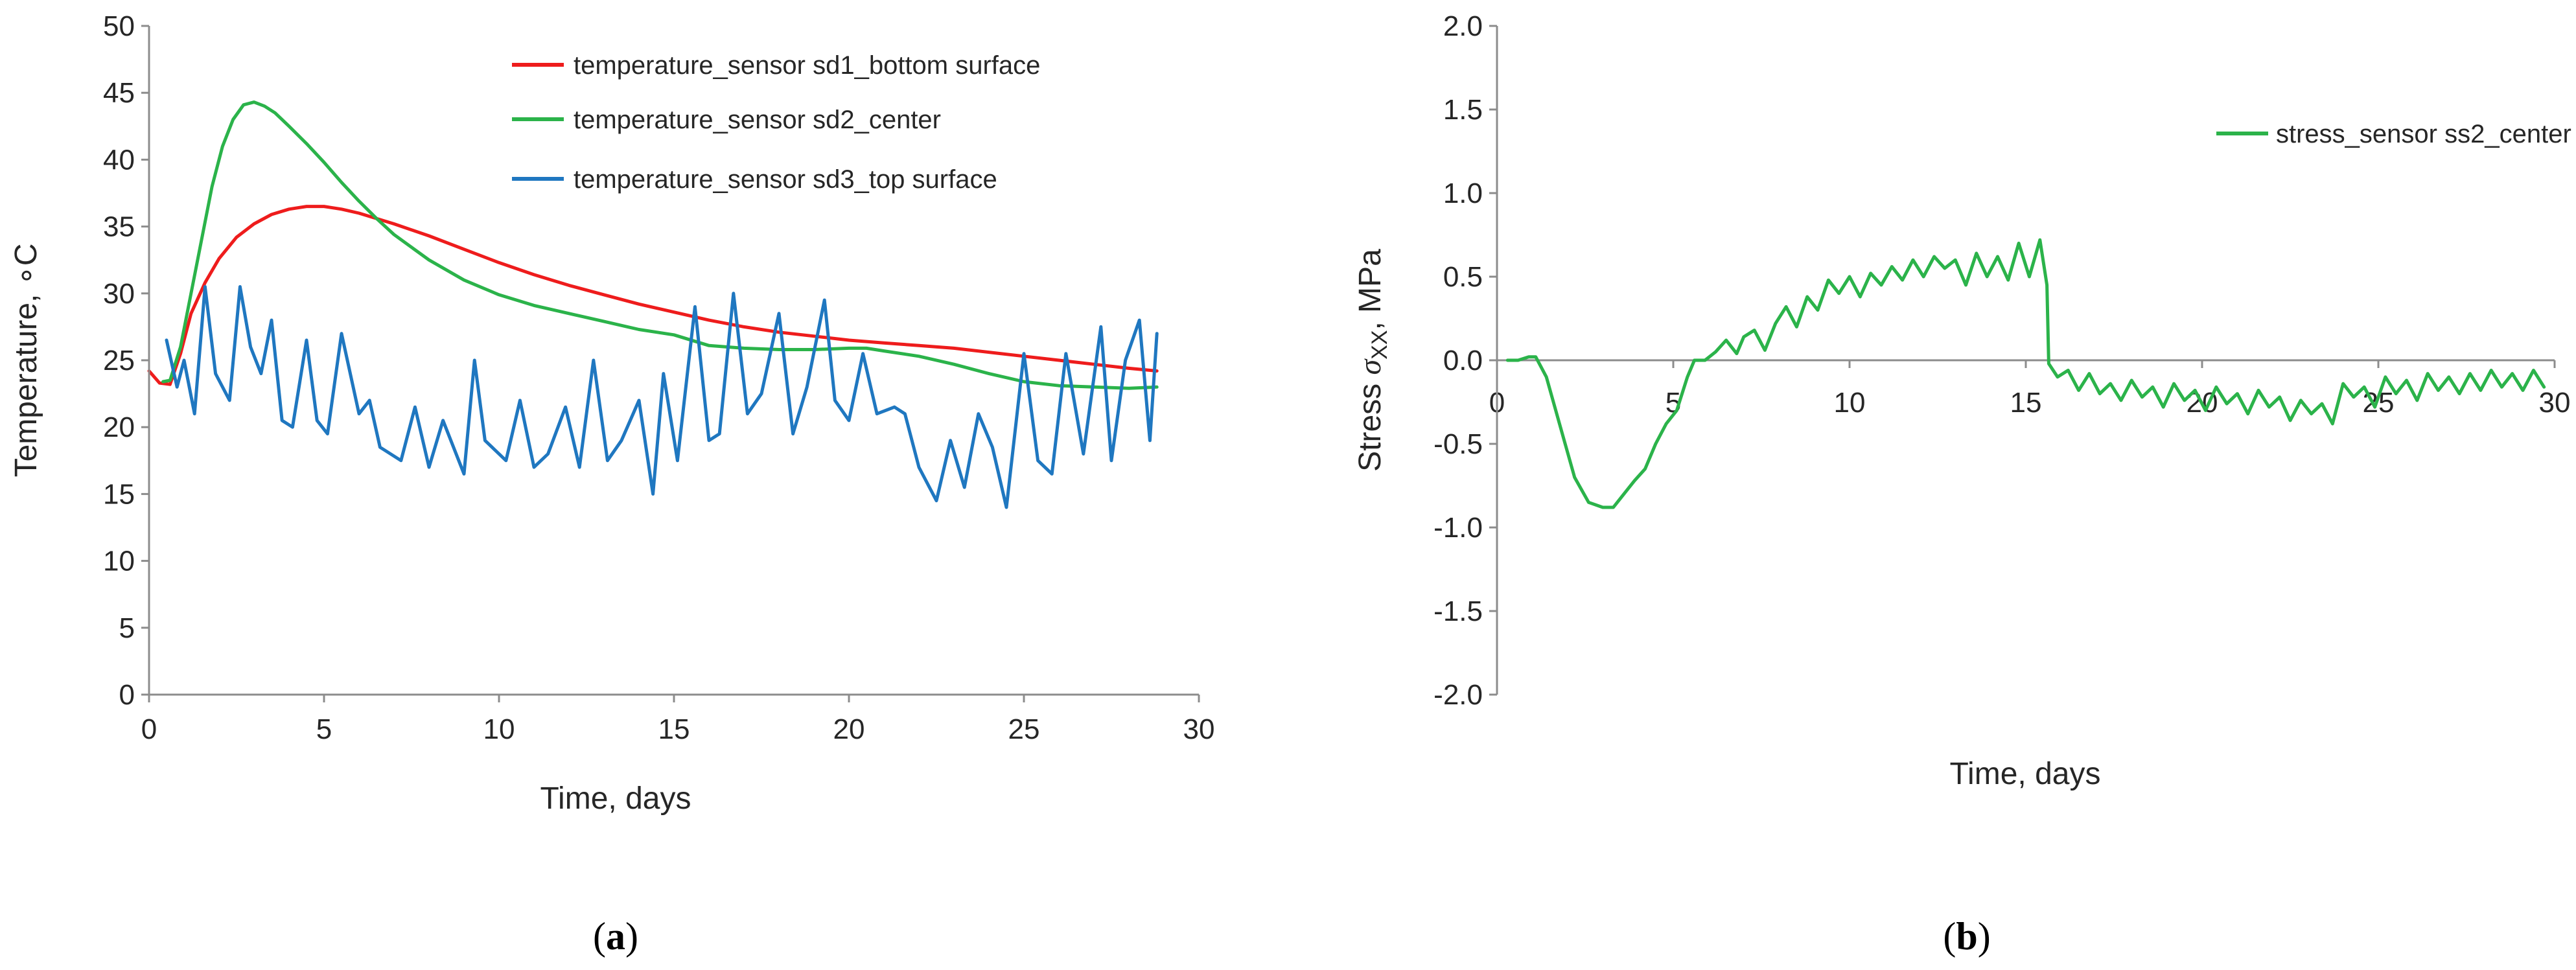 This screenshot has height=970, width=2576. I want to click on panel-b-label: (b), so click(1967, 936).